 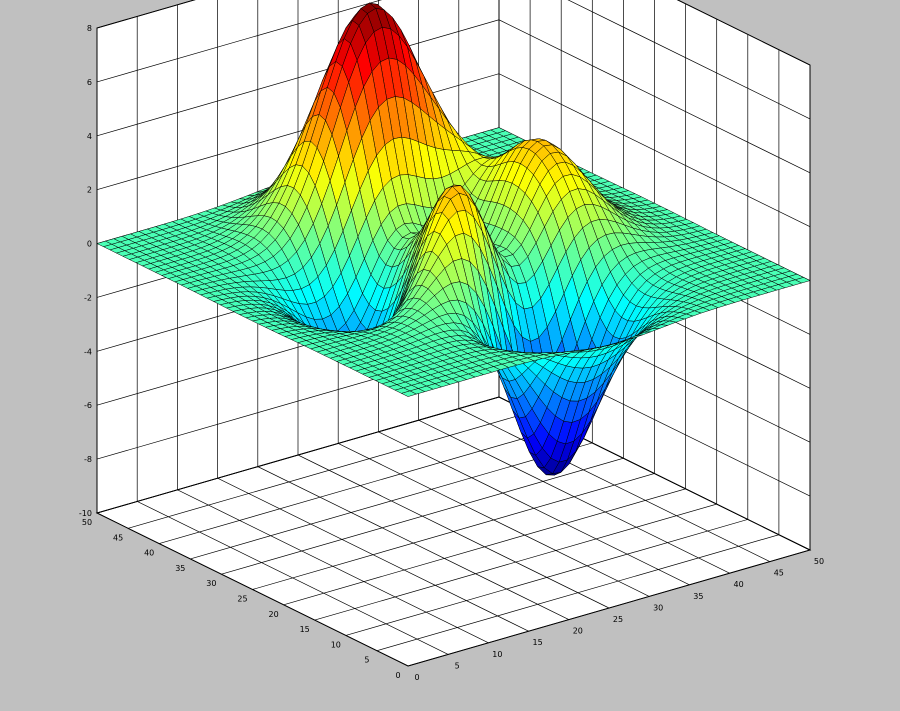 I want to click on x-tick-label: 20, so click(x=578, y=631).